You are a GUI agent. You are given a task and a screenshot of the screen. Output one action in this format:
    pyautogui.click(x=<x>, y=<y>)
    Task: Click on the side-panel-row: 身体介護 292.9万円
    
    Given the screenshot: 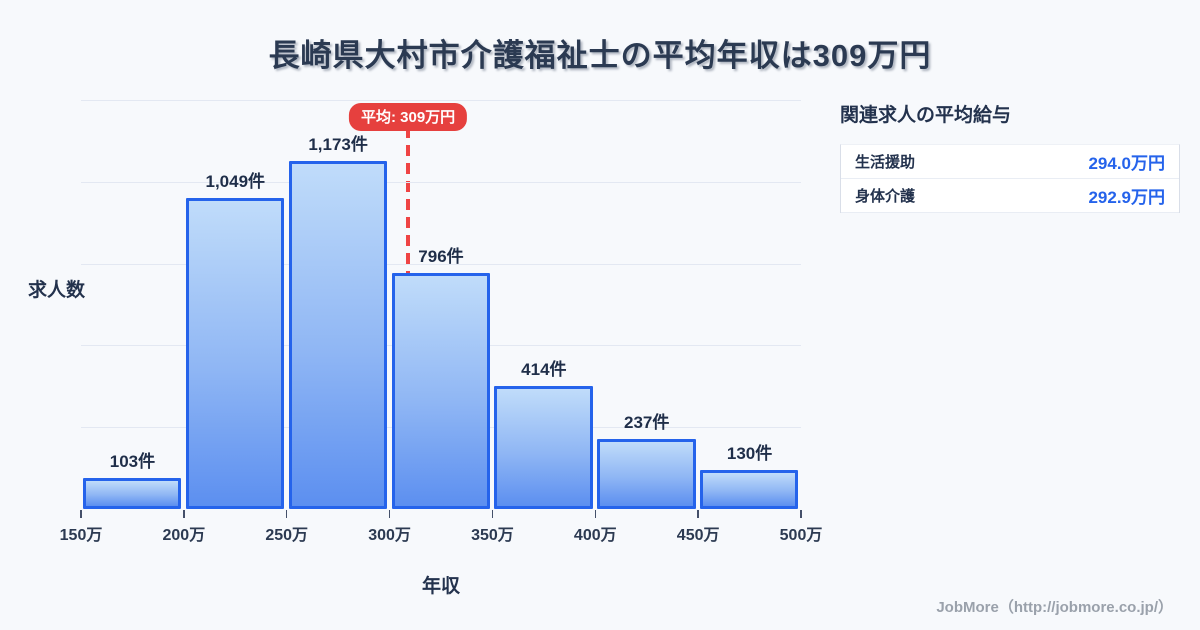 What is the action you would take?
    pyautogui.click(x=1010, y=196)
    